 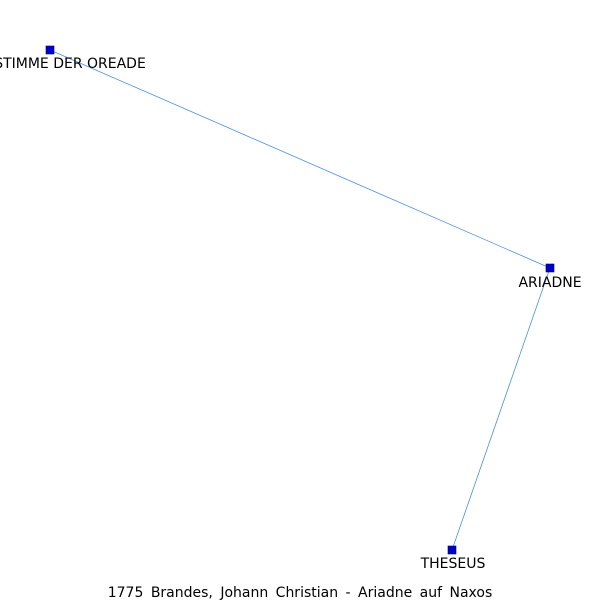 What do you see at coordinates (73, 64) in the screenshot?
I see `node-label-stimme: STIMME DER OREADE` at bounding box center [73, 64].